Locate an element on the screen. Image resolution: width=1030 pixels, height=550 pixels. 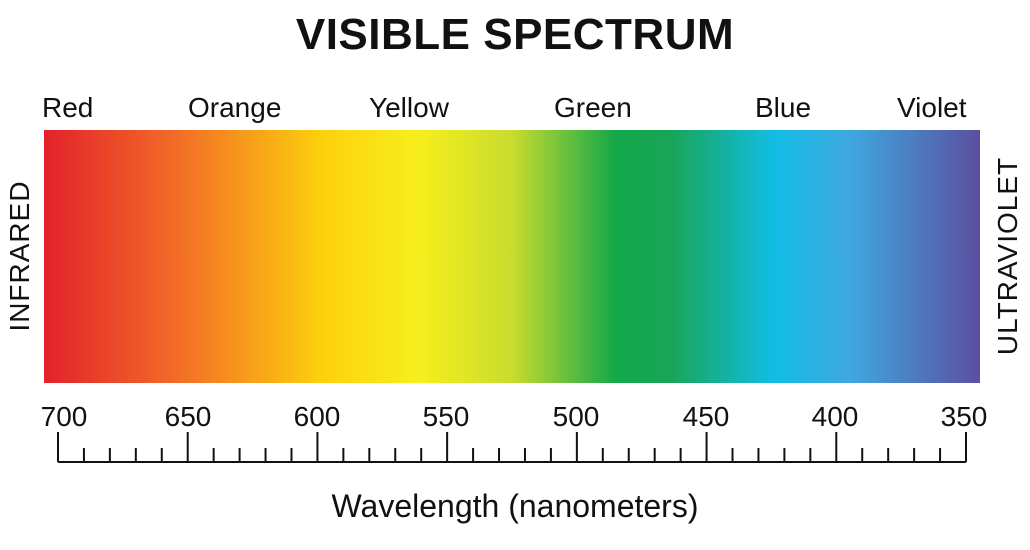
tick-label: 500 is located at coordinates (576, 416).